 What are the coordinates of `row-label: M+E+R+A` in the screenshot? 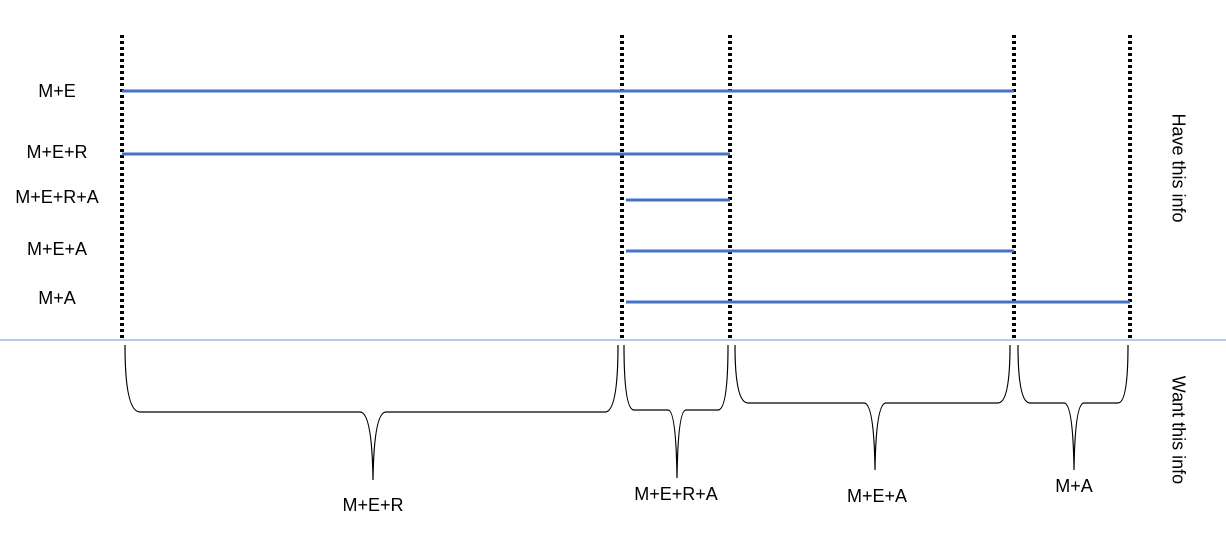 It's located at (57, 197).